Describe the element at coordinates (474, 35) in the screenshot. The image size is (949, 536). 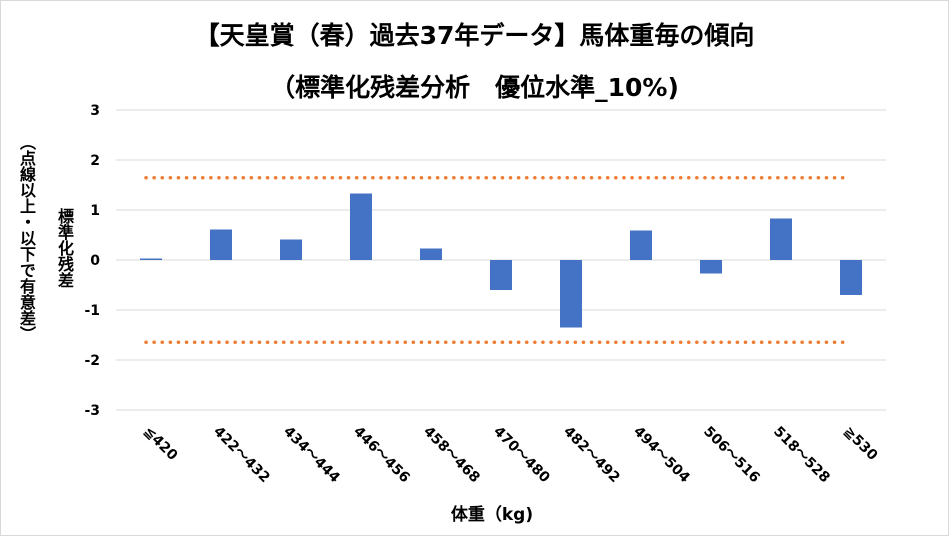
I see `chart-title: 【天皇賞（春）過去37年データ】馬体重毎の傾向` at that location.